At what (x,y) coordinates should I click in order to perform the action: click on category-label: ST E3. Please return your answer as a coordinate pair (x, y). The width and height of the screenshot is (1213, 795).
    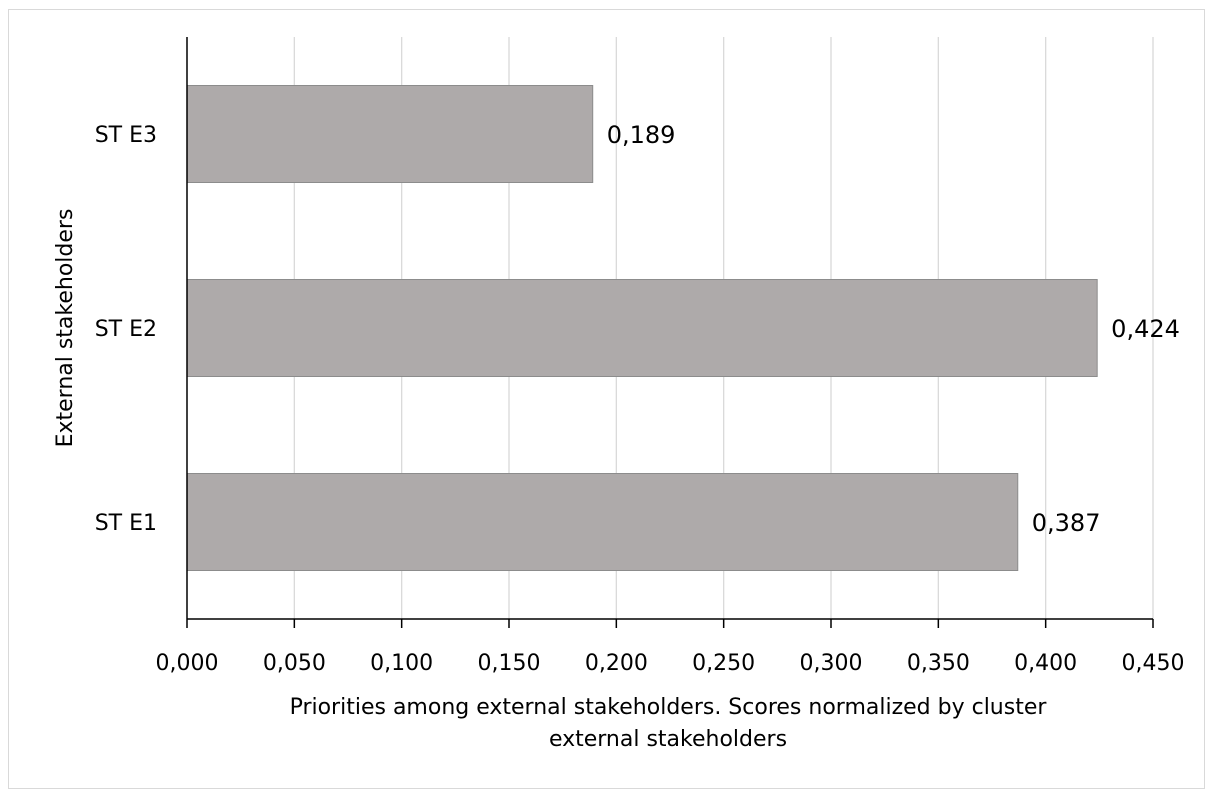
    Looking at the image, I should click on (126, 135).